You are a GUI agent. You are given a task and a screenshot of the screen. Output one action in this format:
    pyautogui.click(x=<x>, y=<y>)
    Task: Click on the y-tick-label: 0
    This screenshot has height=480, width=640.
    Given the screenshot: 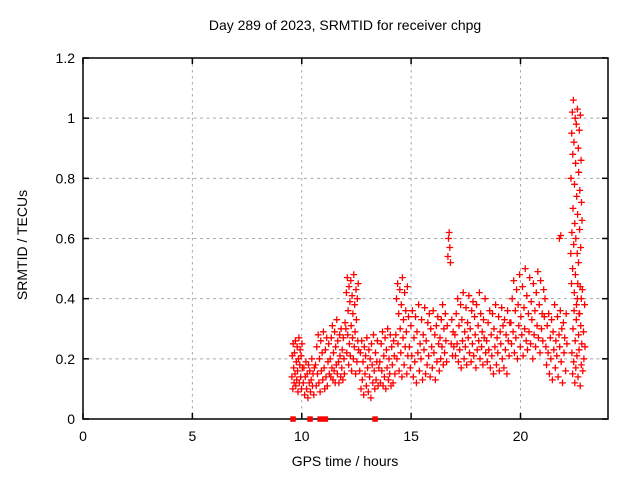 What is the action you would take?
    pyautogui.click(x=71, y=419)
    